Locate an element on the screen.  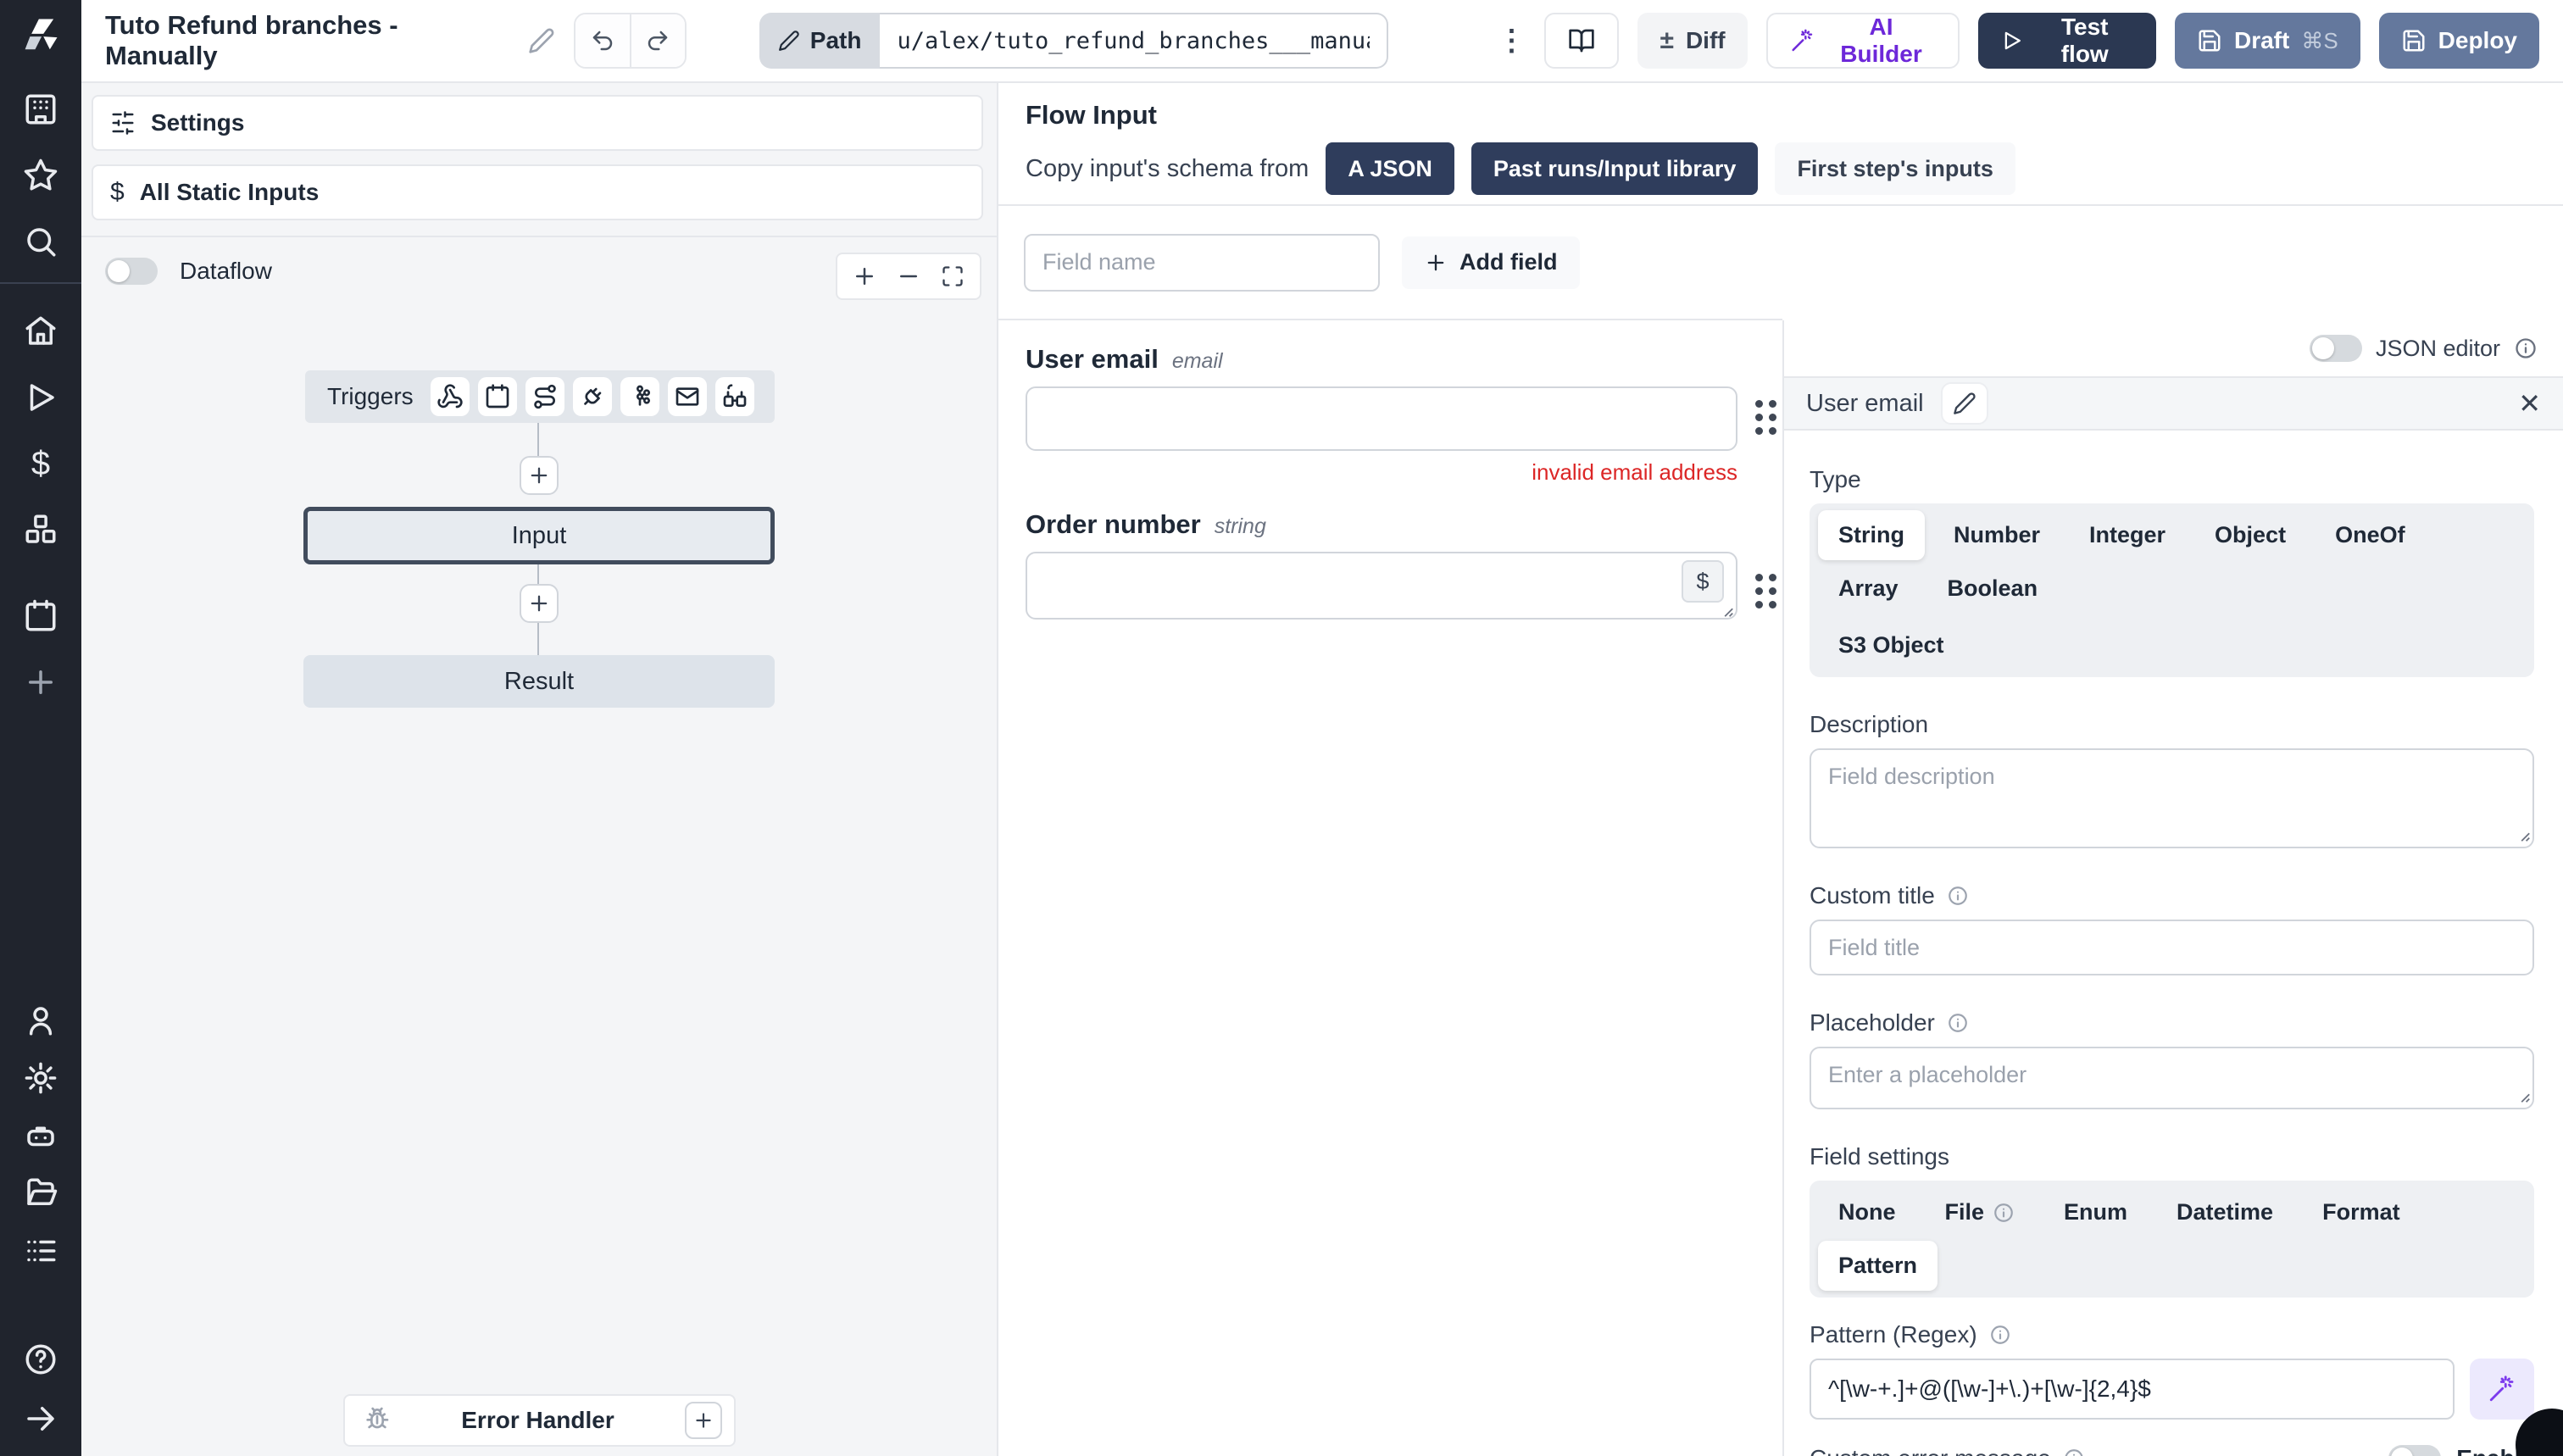
type-option-array: Array is located at coordinates (1868, 589).